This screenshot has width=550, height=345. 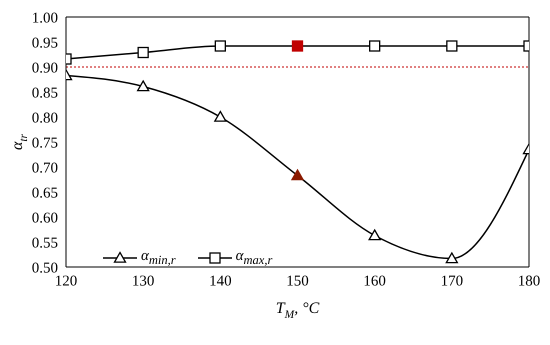 What do you see at coordinates (45, 168) in the screenshot?
I see `y-tick-label: 0.70` at bounding box center [45, 168].